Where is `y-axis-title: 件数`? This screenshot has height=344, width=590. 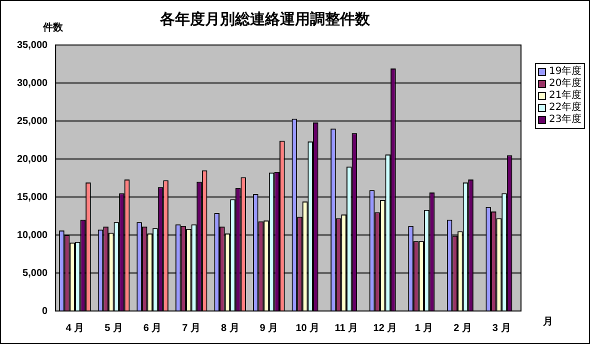 y-axis-title: 件数 is located at coordinates (53, 28).